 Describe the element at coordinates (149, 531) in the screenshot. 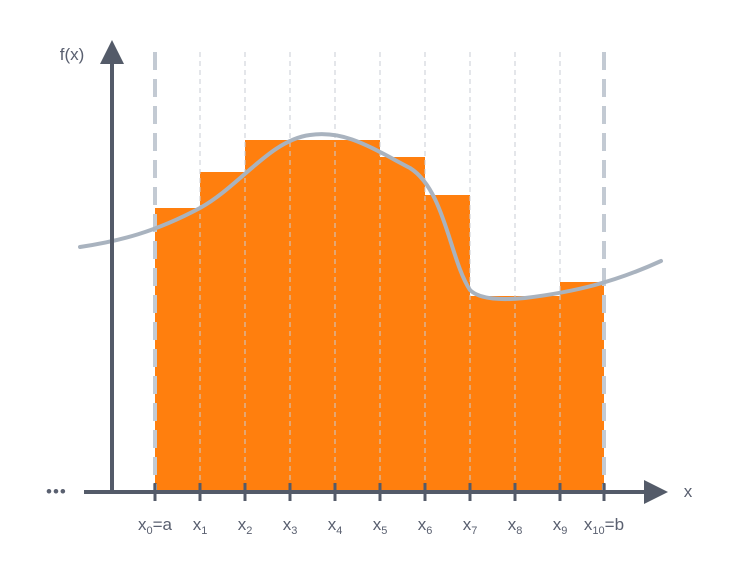

I see `tick-label-subscript: 0` at that location.